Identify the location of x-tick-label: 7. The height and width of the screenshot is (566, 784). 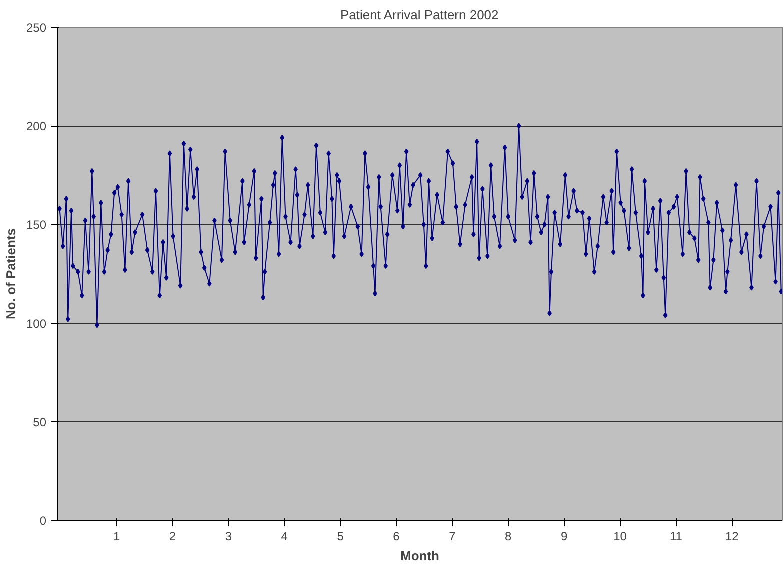
(452, 537).